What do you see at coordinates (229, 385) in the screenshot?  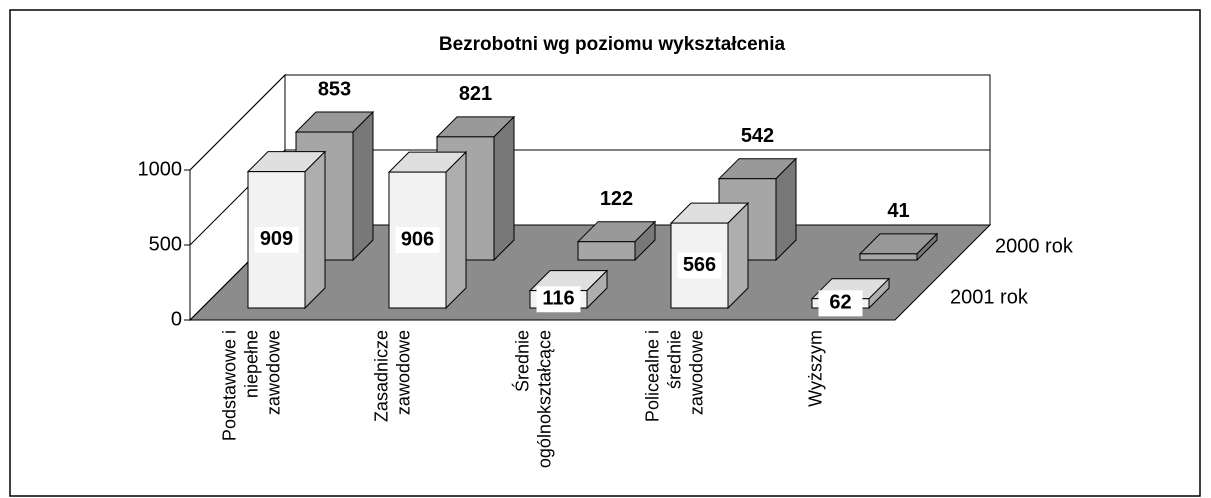 I see `x-tick-label: Podstawowe i` at bounding box center [229, 385].